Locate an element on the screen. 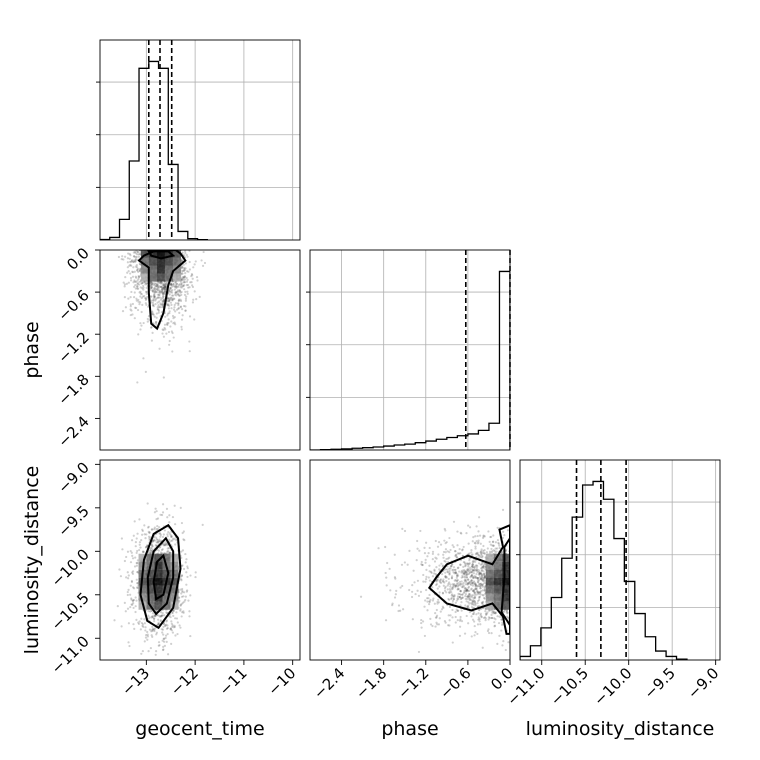 This screenshot has height=760, width=760. contour-line is located at coordinates (160, 576).